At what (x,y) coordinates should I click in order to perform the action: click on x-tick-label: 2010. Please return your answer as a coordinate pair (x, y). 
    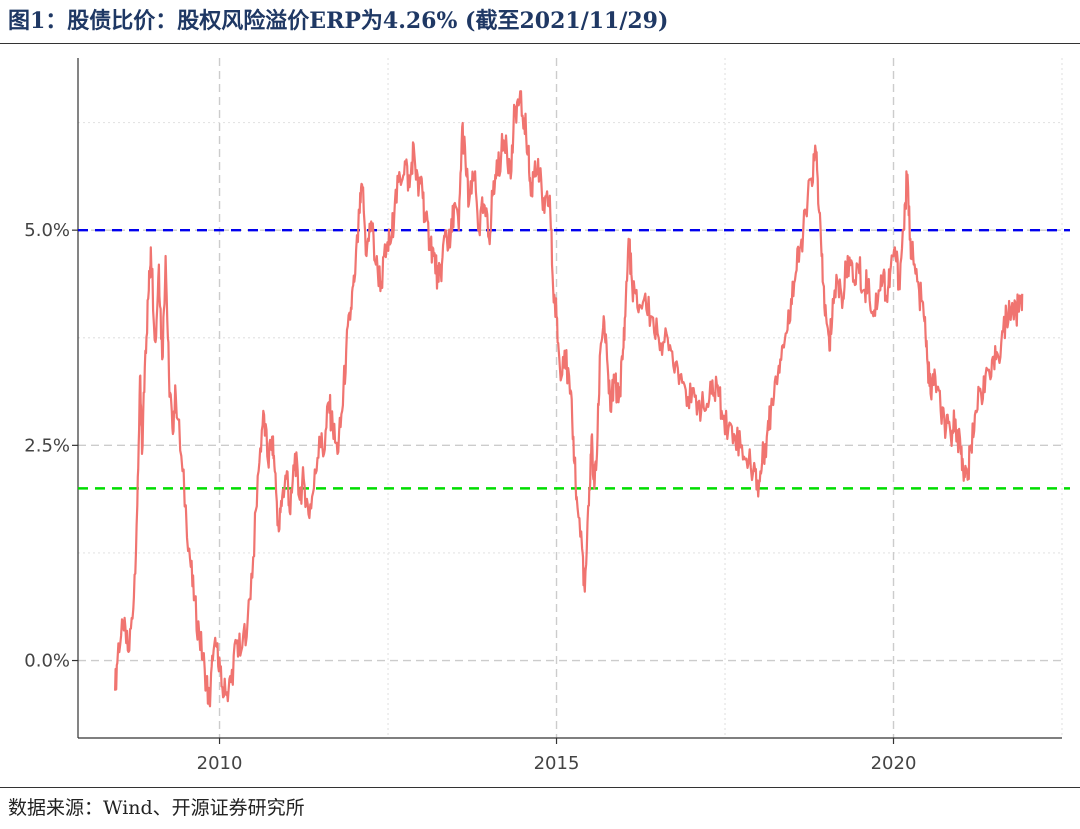
    Looking at the image, I should click on (220, 763).